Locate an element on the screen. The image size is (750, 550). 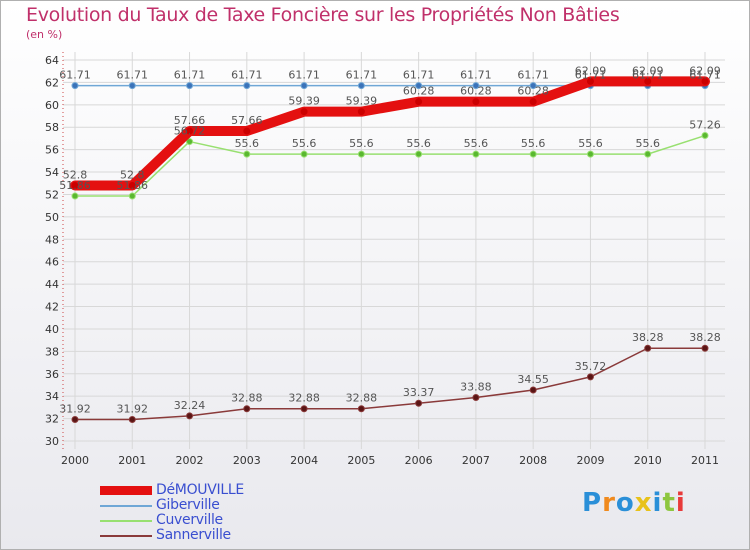
data-point-demouville-2008 is located at coordinates (533, 102).